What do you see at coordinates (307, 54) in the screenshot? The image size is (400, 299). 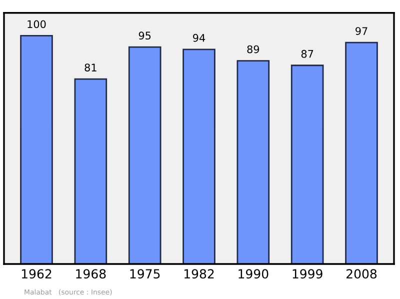 I see `data-label: 87` at bounding box center [307, 54].